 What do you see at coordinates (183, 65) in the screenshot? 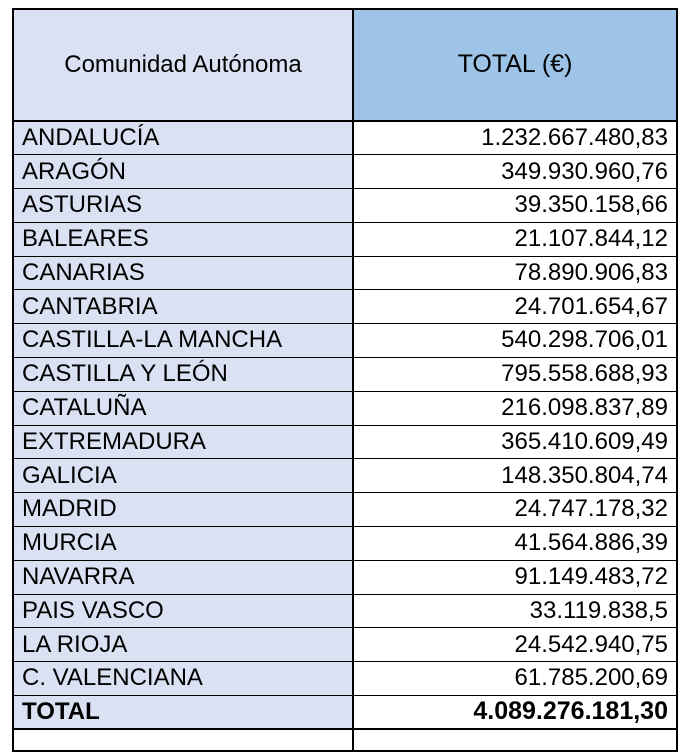
I see `header-comunidad-autonoma: Comunidad Autónoma` at bounding box center [183, 65].